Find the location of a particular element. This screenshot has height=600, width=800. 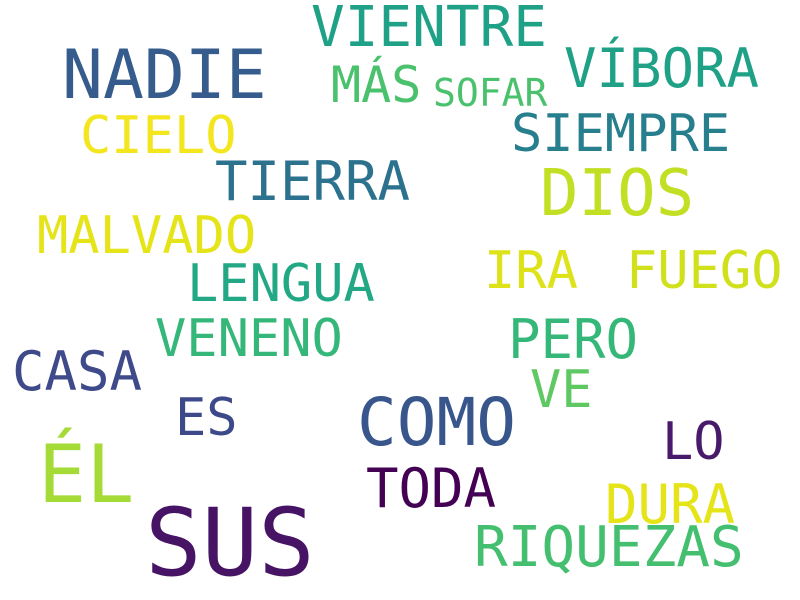

word-nadie: NADIE is located at coordinates (164, 75).